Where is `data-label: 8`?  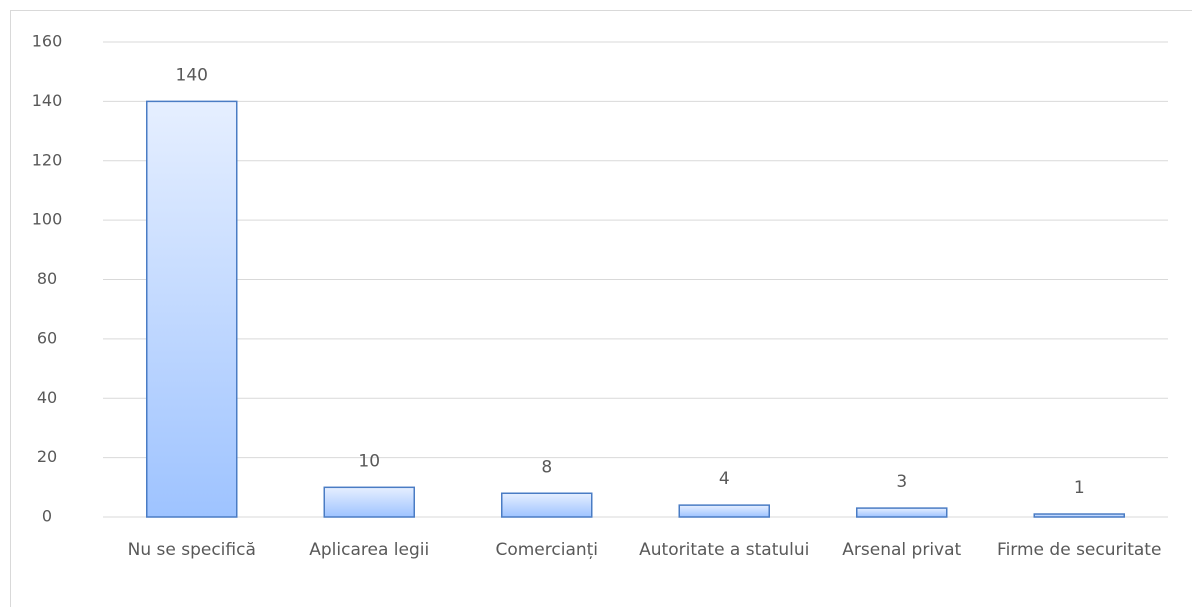 data-label: 8 is located at coordinates (546, 467).